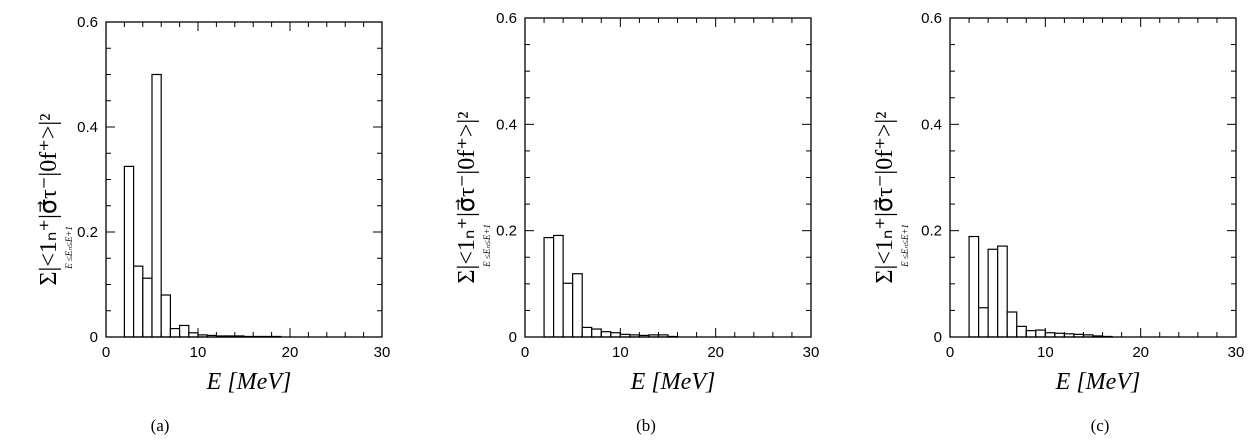 The height and width of the screenshot is (440, 1256). Describe the element at coordinates (160, 425) in the screenshot. I see `panel-caption: (a)` at that location.